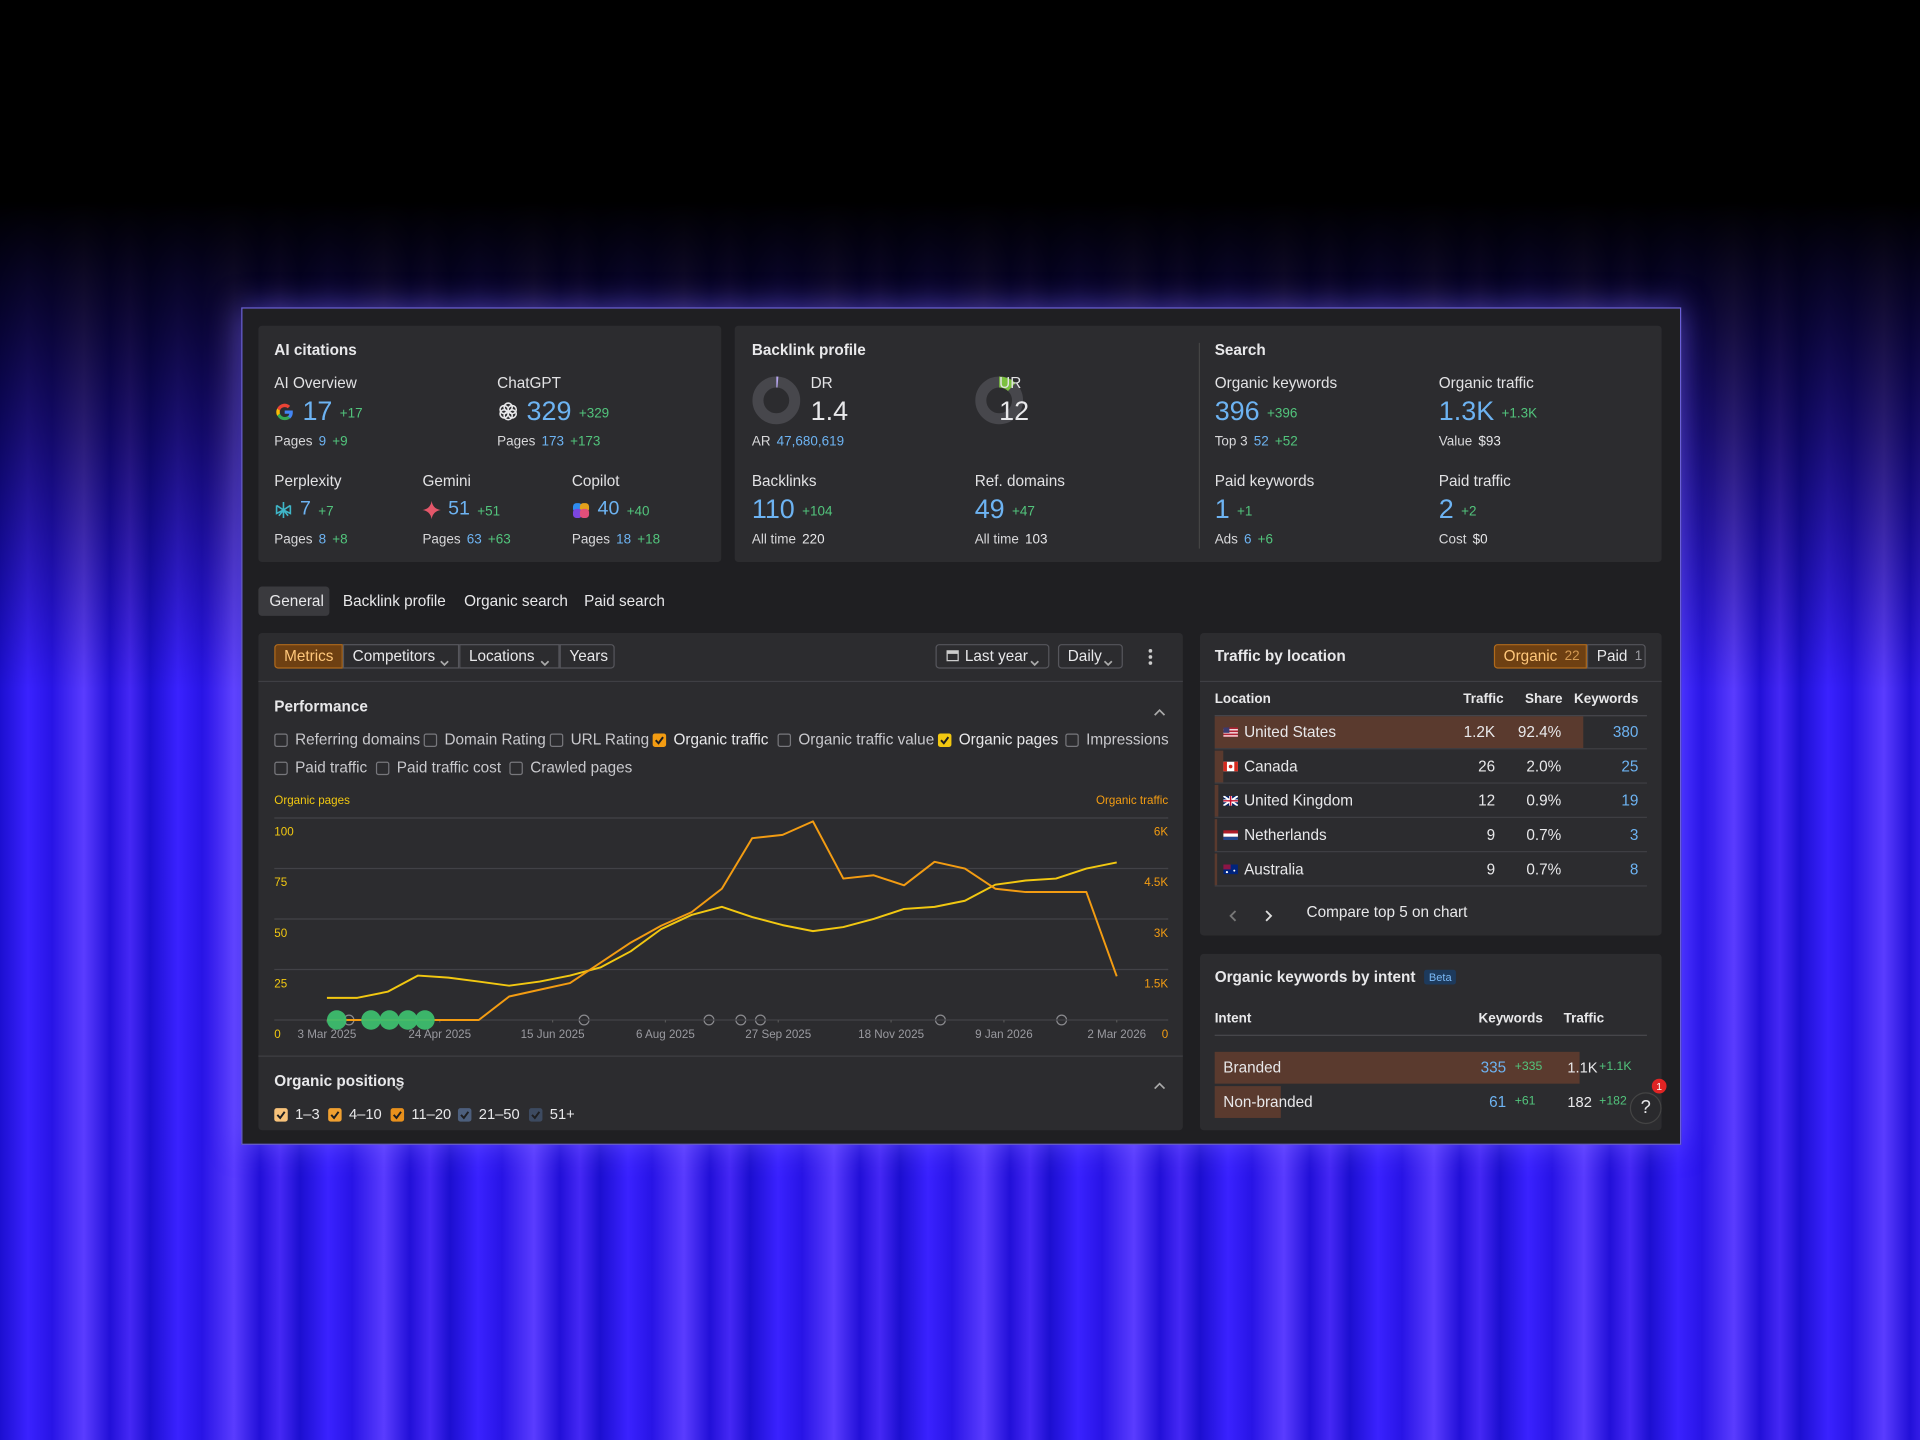  I want to click on card-title: Backlink profile, so click(808, 350).